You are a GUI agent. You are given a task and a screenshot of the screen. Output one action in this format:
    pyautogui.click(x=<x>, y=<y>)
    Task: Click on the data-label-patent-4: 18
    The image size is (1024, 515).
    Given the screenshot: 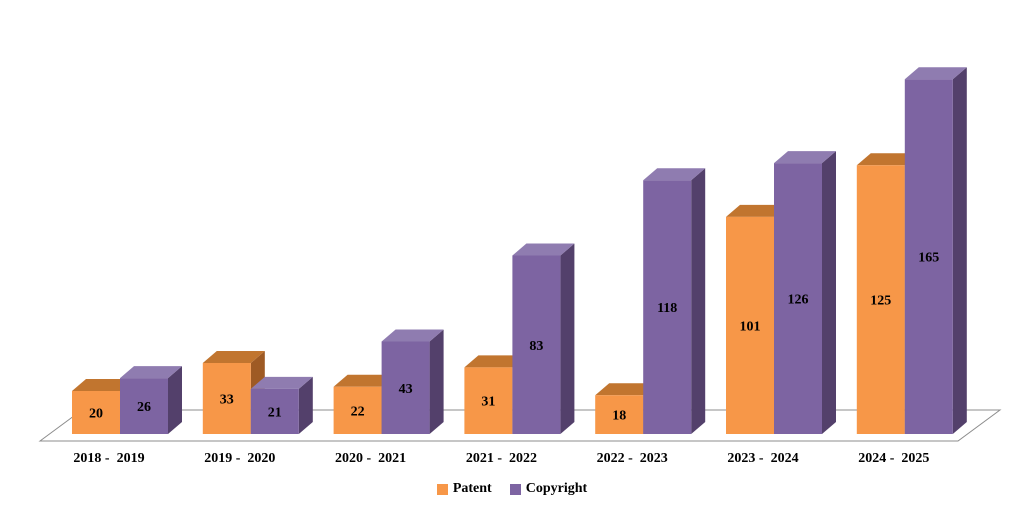 What is the action you would take?
    pyautogui.click(x=619, y=416)
    